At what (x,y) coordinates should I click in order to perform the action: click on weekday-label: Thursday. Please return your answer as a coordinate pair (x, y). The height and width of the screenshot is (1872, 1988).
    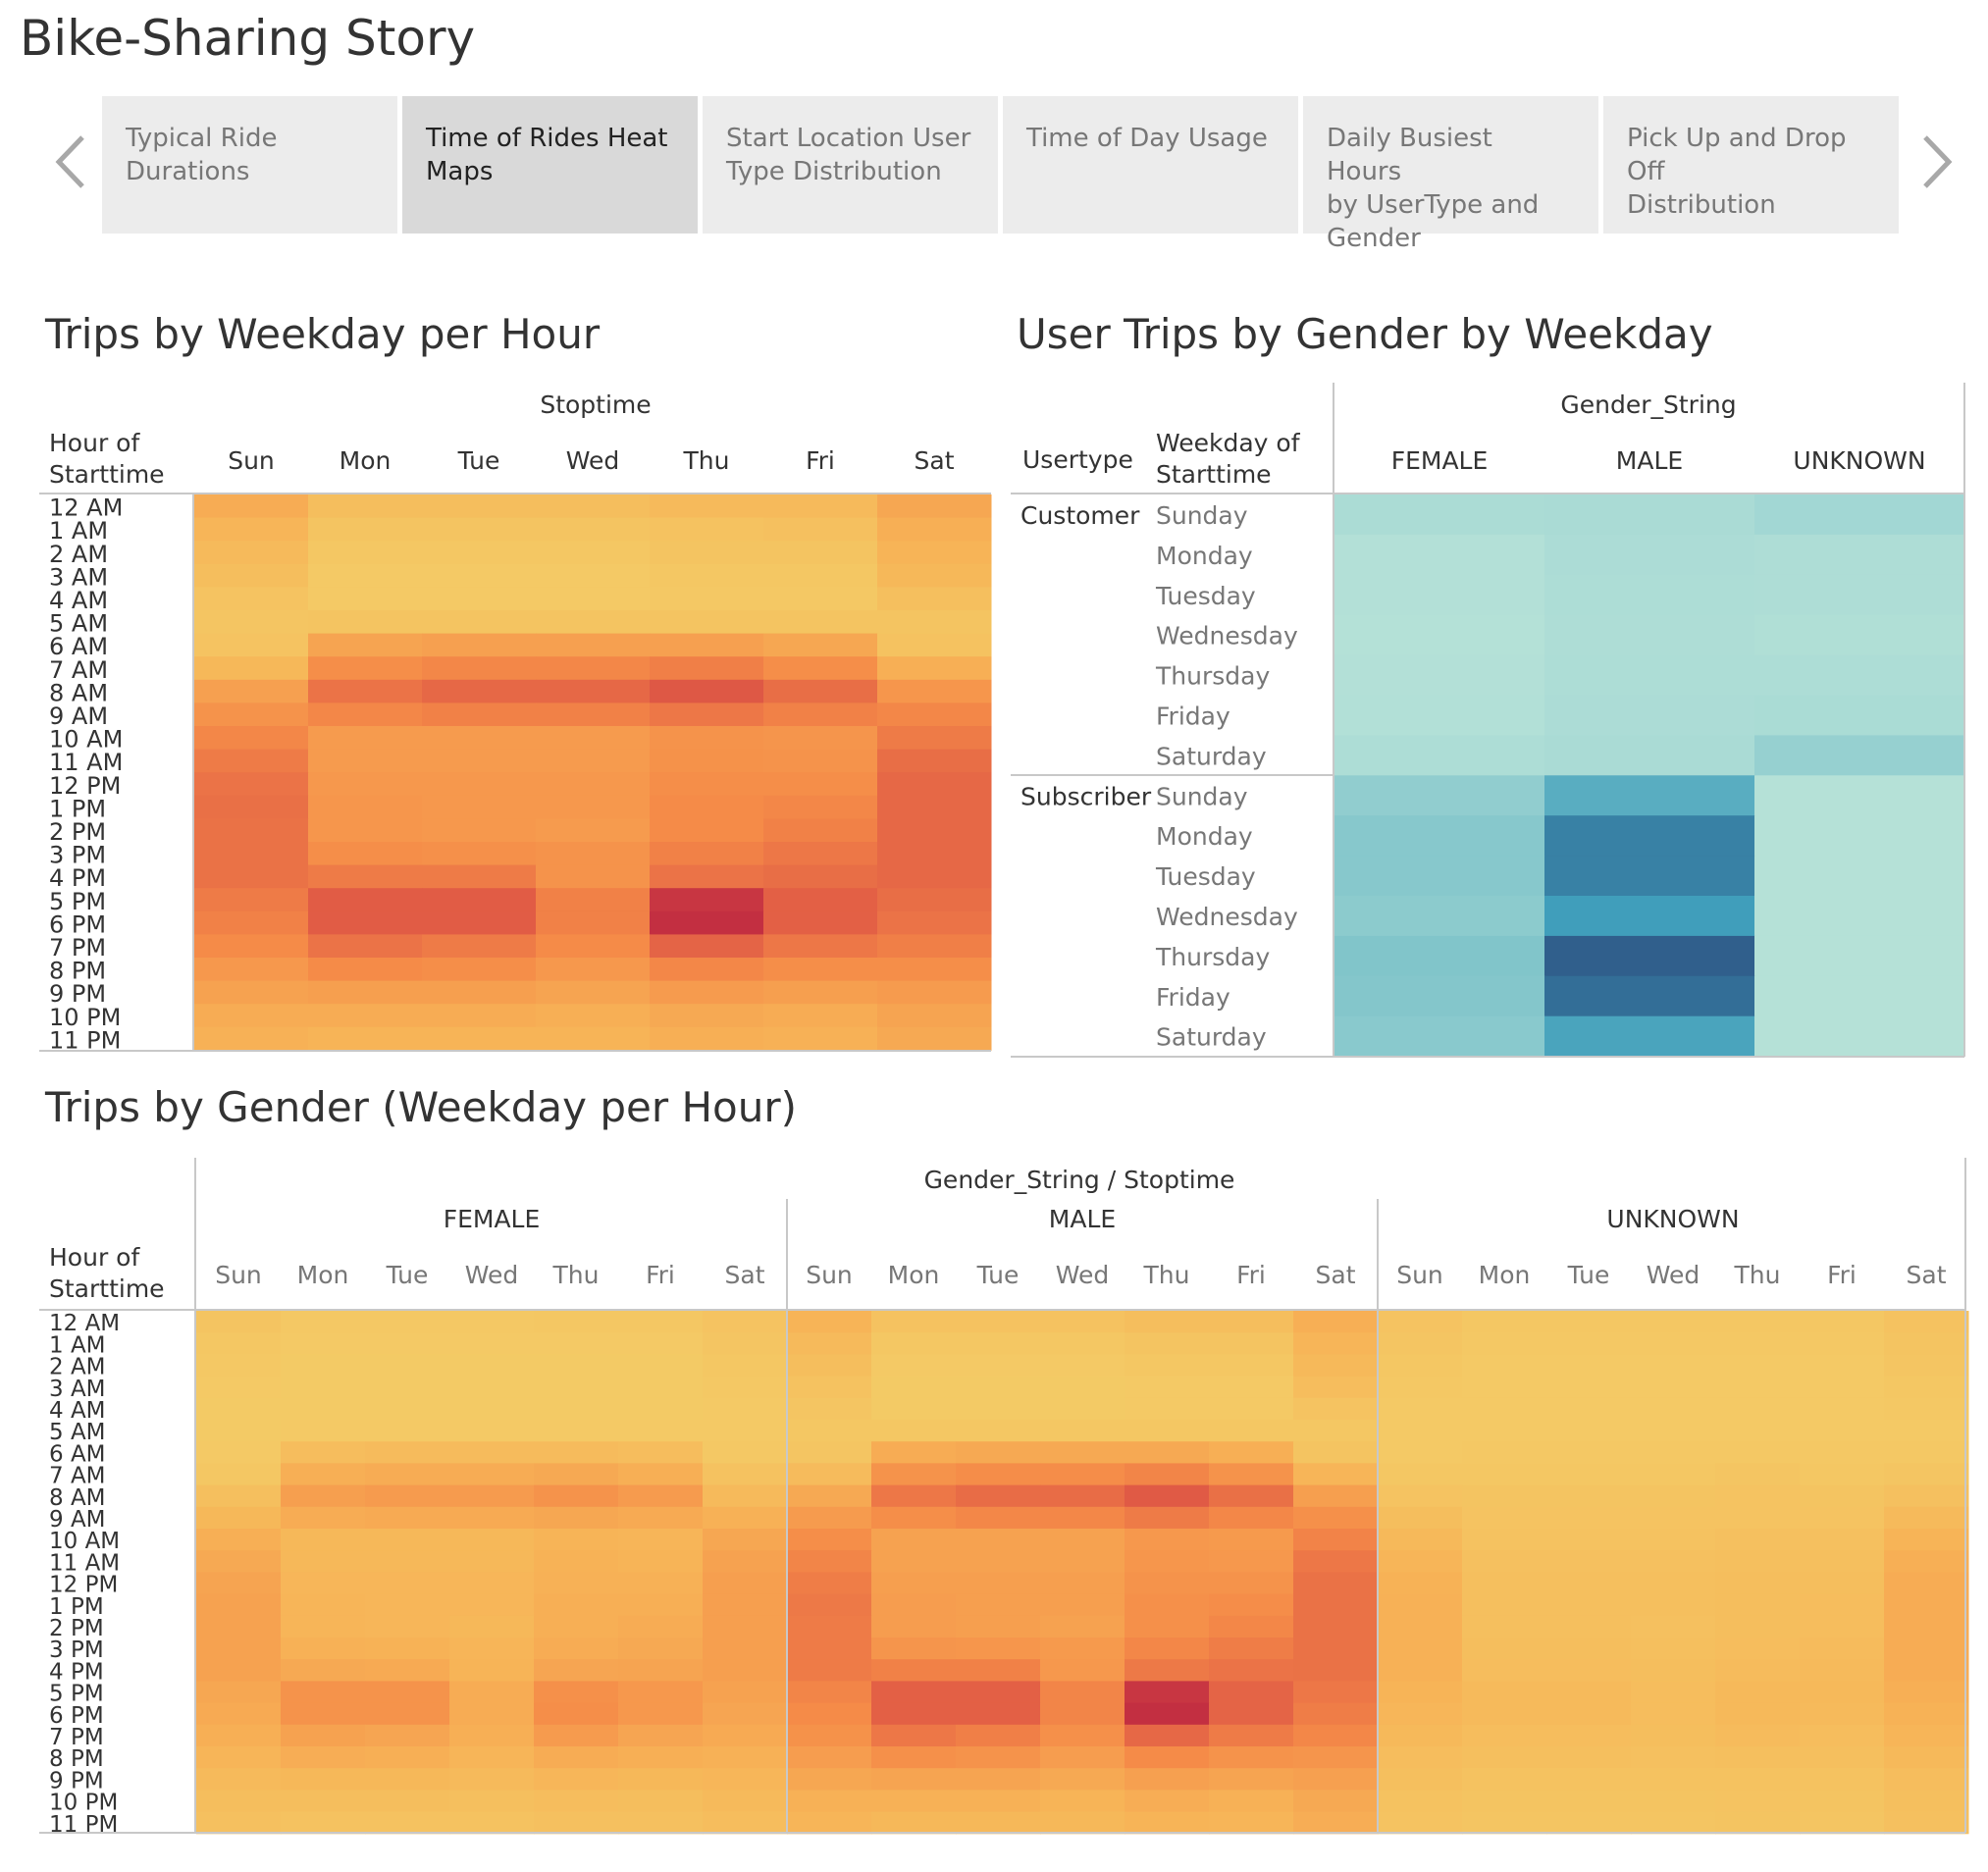
    Looking at the image, I should click on (1212, 957).